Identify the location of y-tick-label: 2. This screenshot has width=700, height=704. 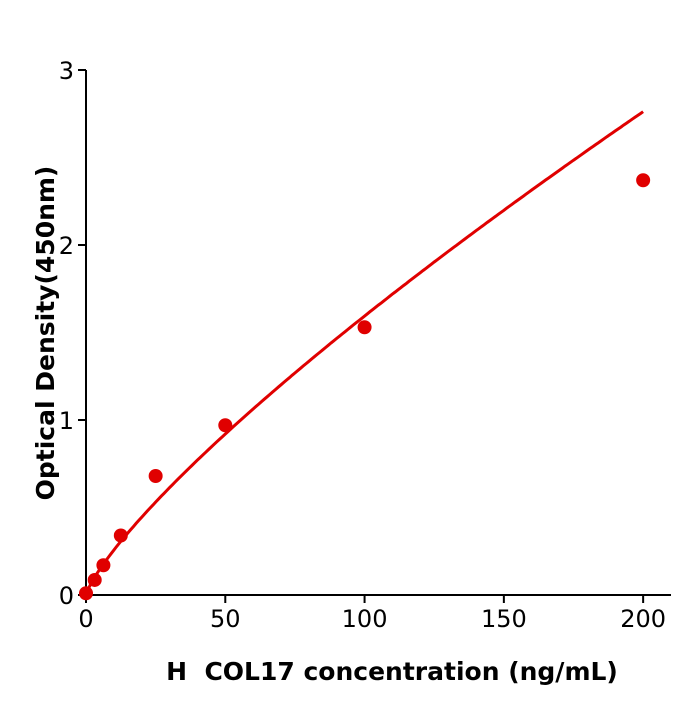
(66, 246).